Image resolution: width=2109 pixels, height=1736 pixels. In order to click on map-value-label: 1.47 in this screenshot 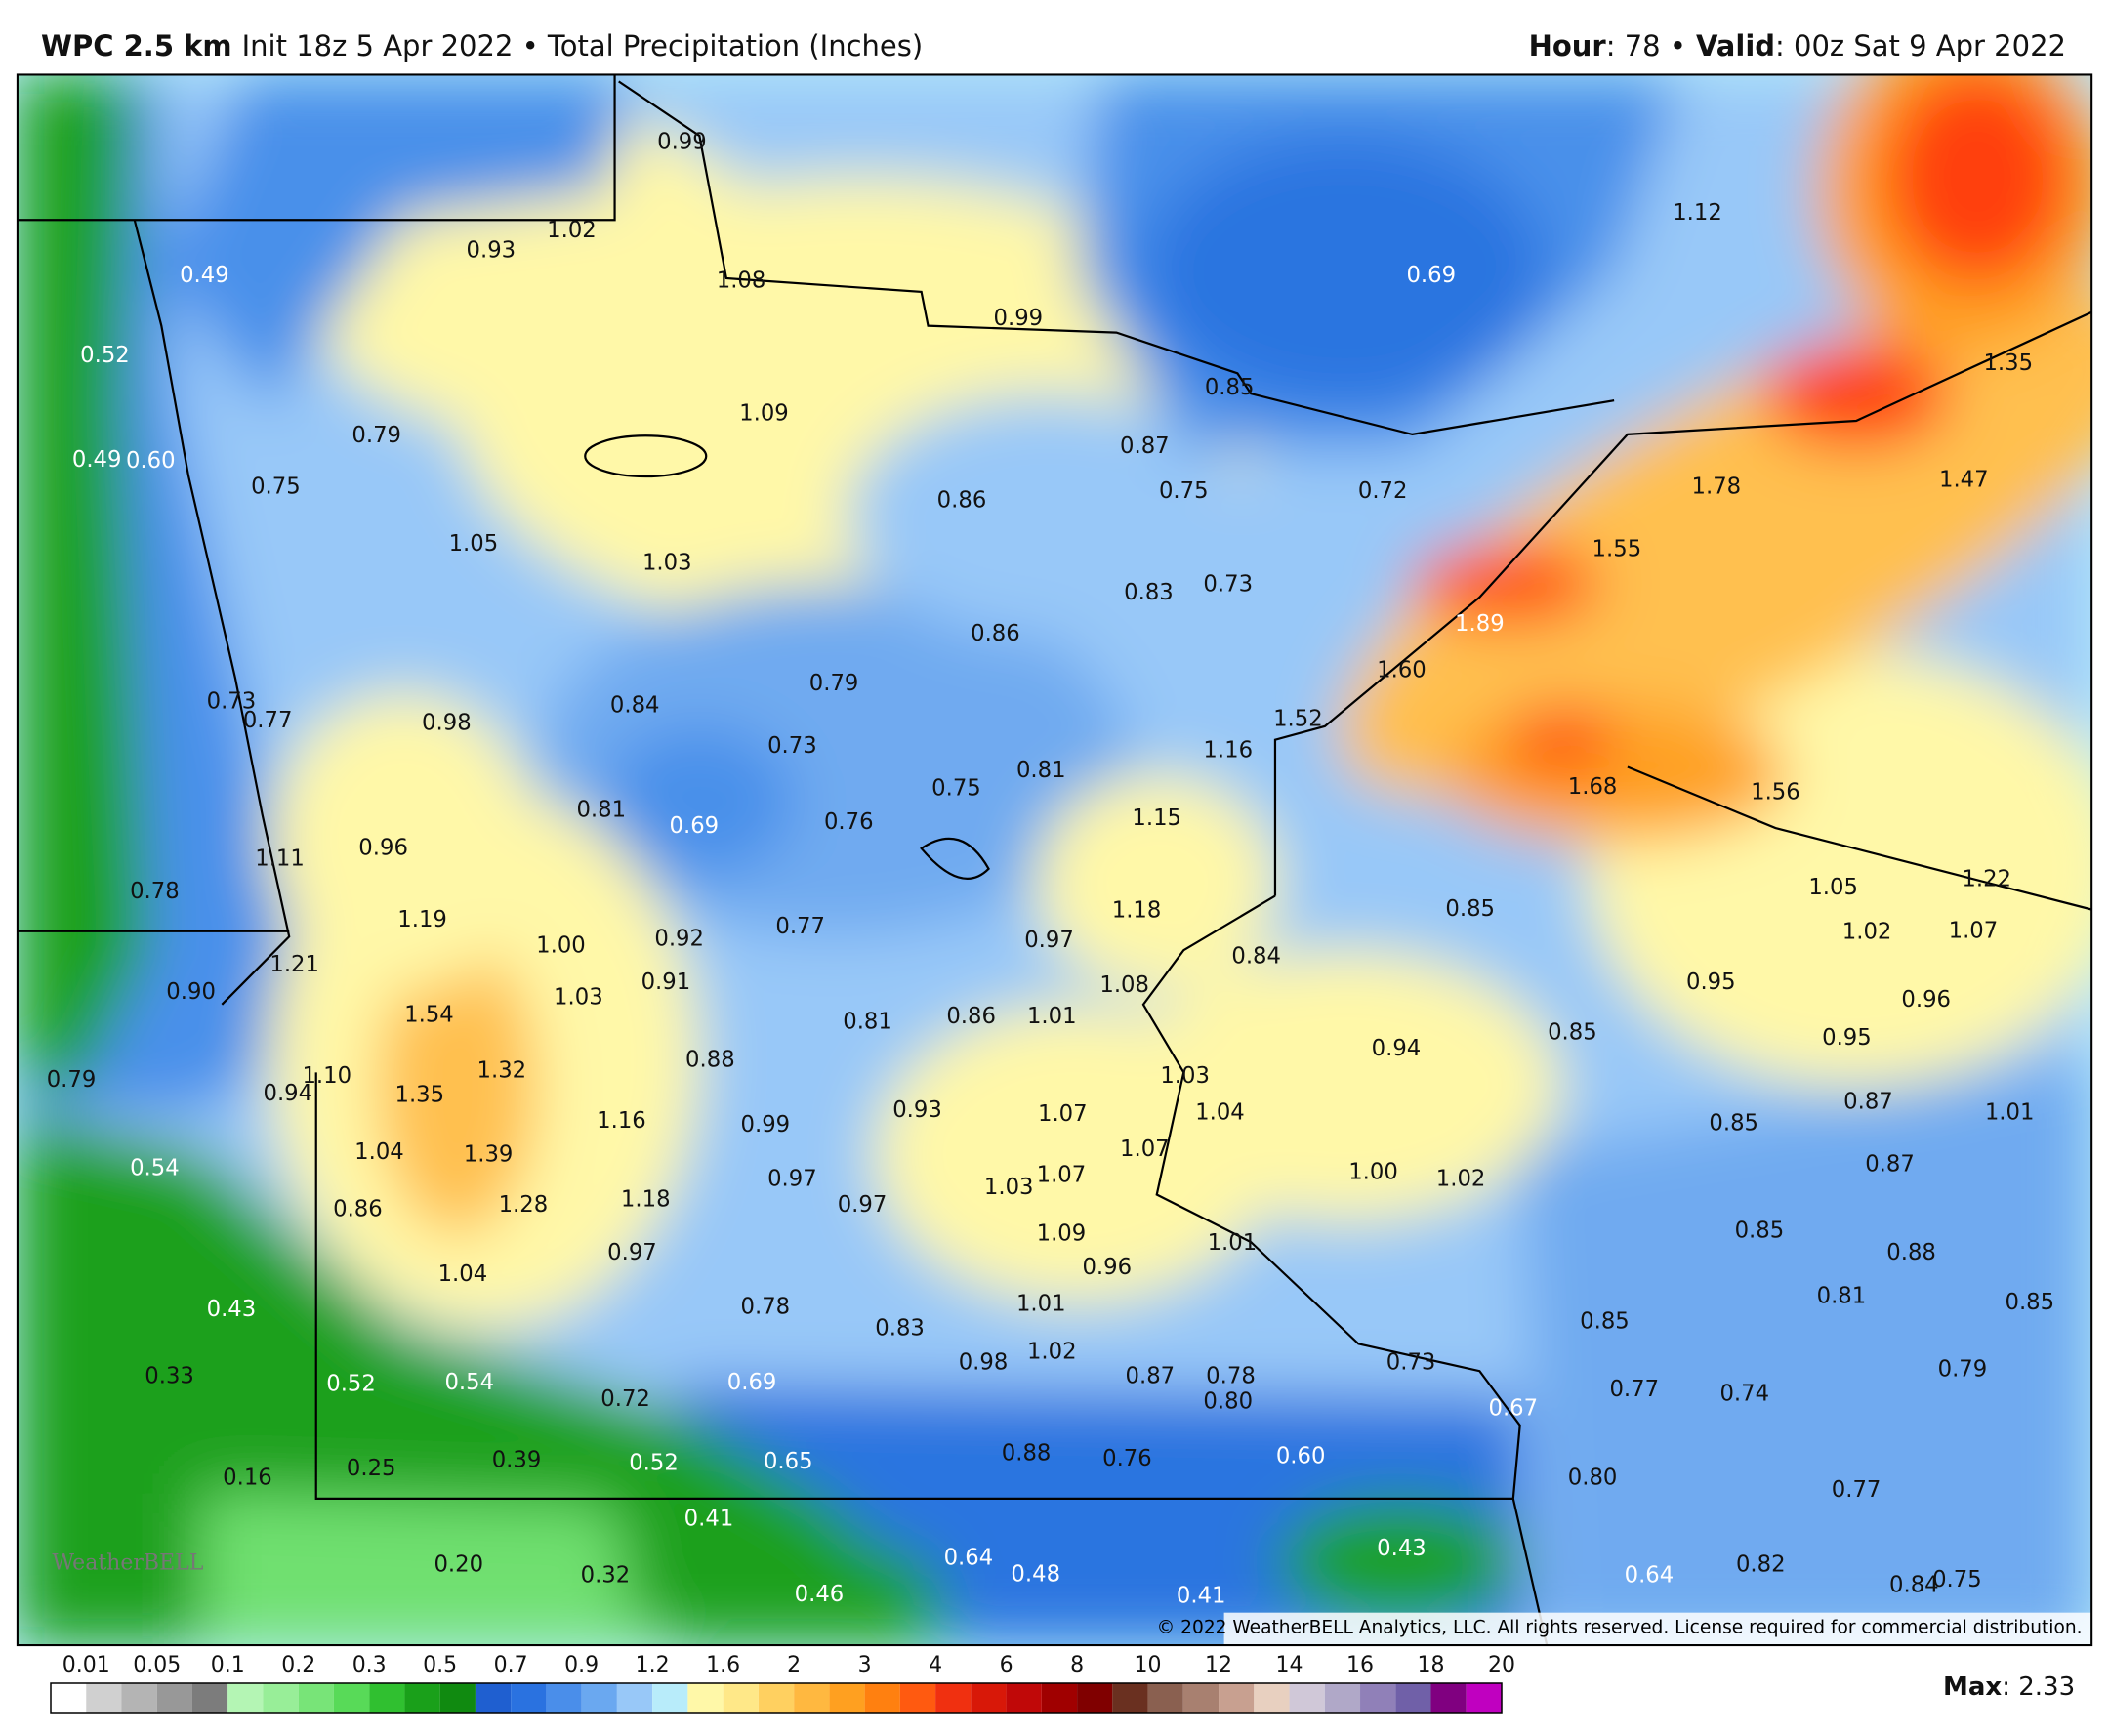, I will do `click(1964, 480)`.